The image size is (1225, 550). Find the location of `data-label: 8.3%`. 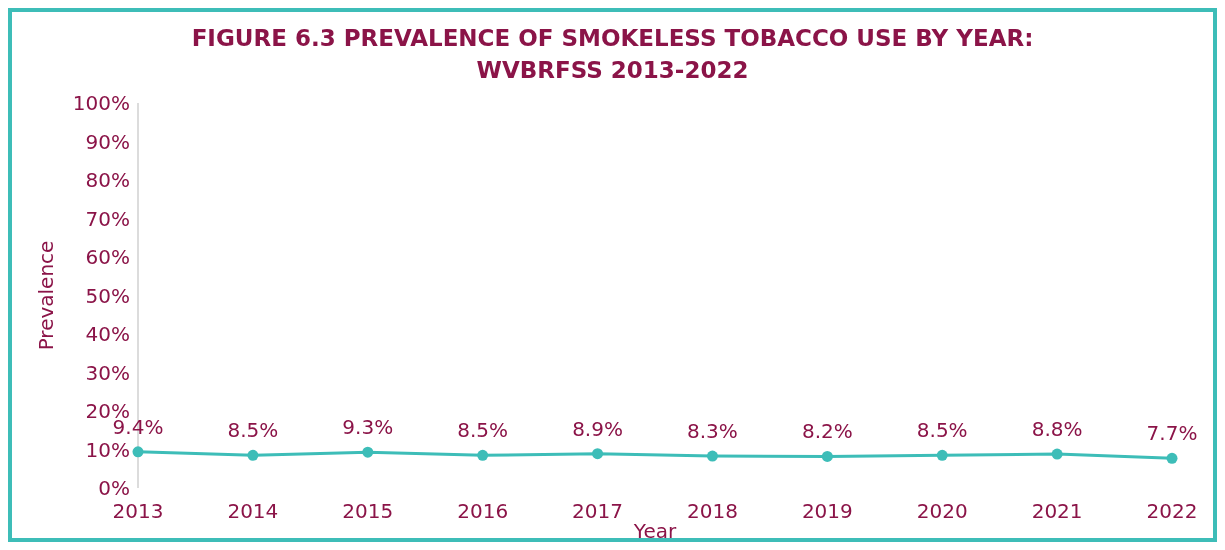

data-label: 8.3% is located at coordinates (712, 431).